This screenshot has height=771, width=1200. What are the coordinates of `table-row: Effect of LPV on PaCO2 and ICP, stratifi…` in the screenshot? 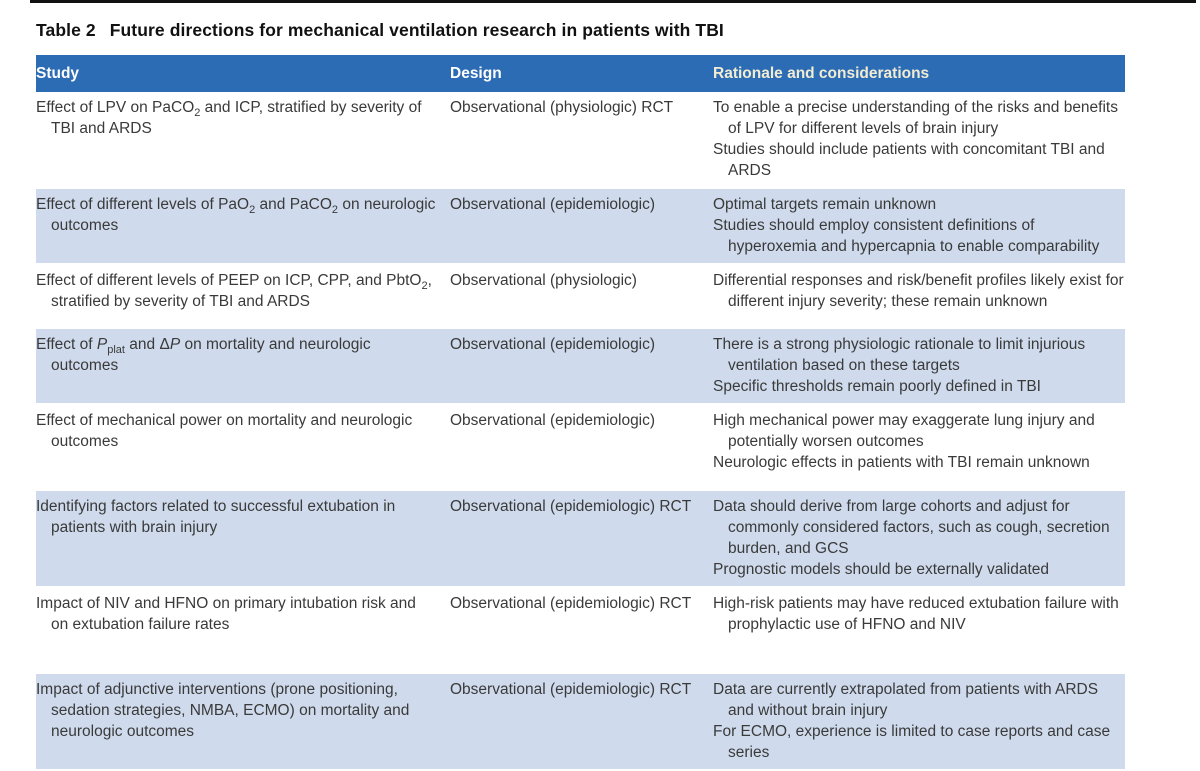 It's located at (580, 140).